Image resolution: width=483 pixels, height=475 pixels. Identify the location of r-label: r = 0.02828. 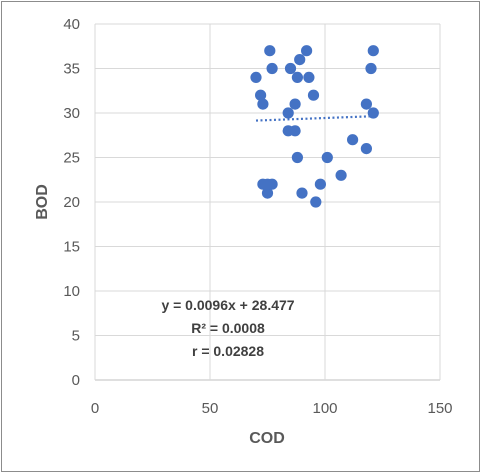
(228, 351).